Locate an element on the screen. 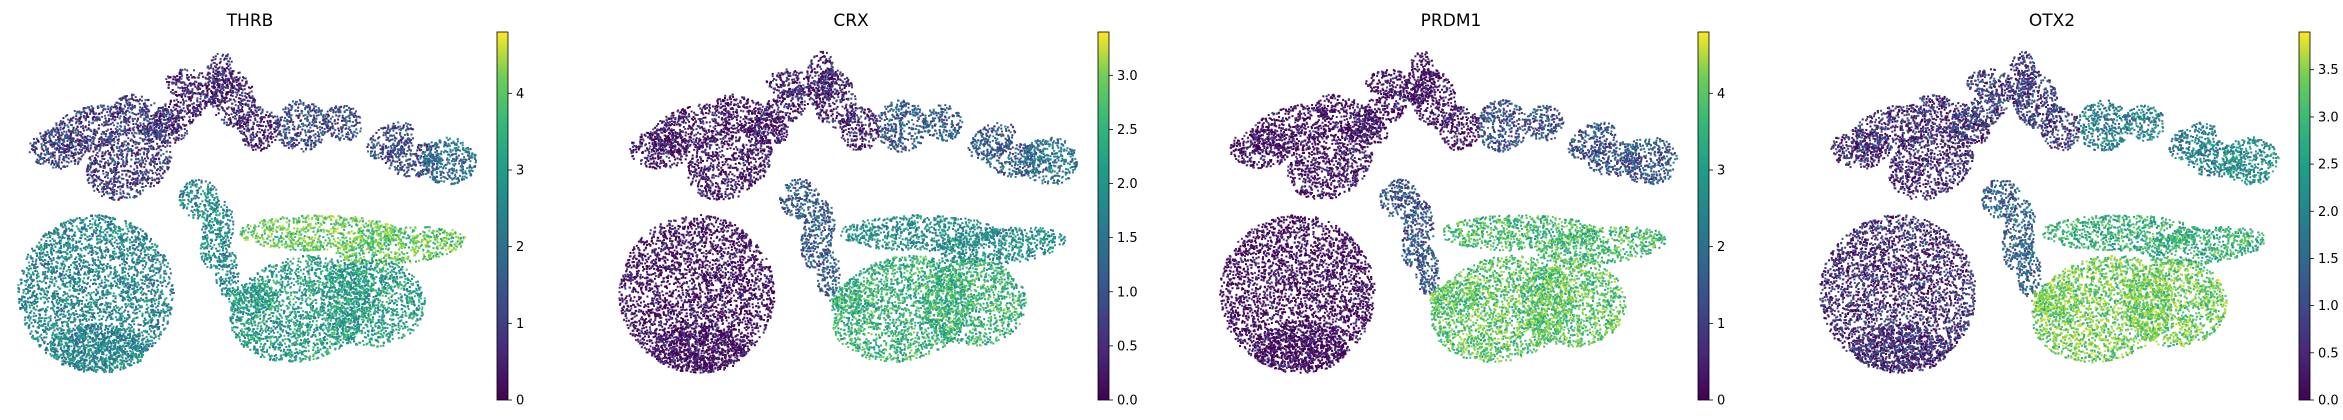 This screenshot has width=2343, height=420. colorbar: 0.0 0.5 1.0 1.5 2.0 2.5 3.0 3.5 is located at coordinates (2319, 220).